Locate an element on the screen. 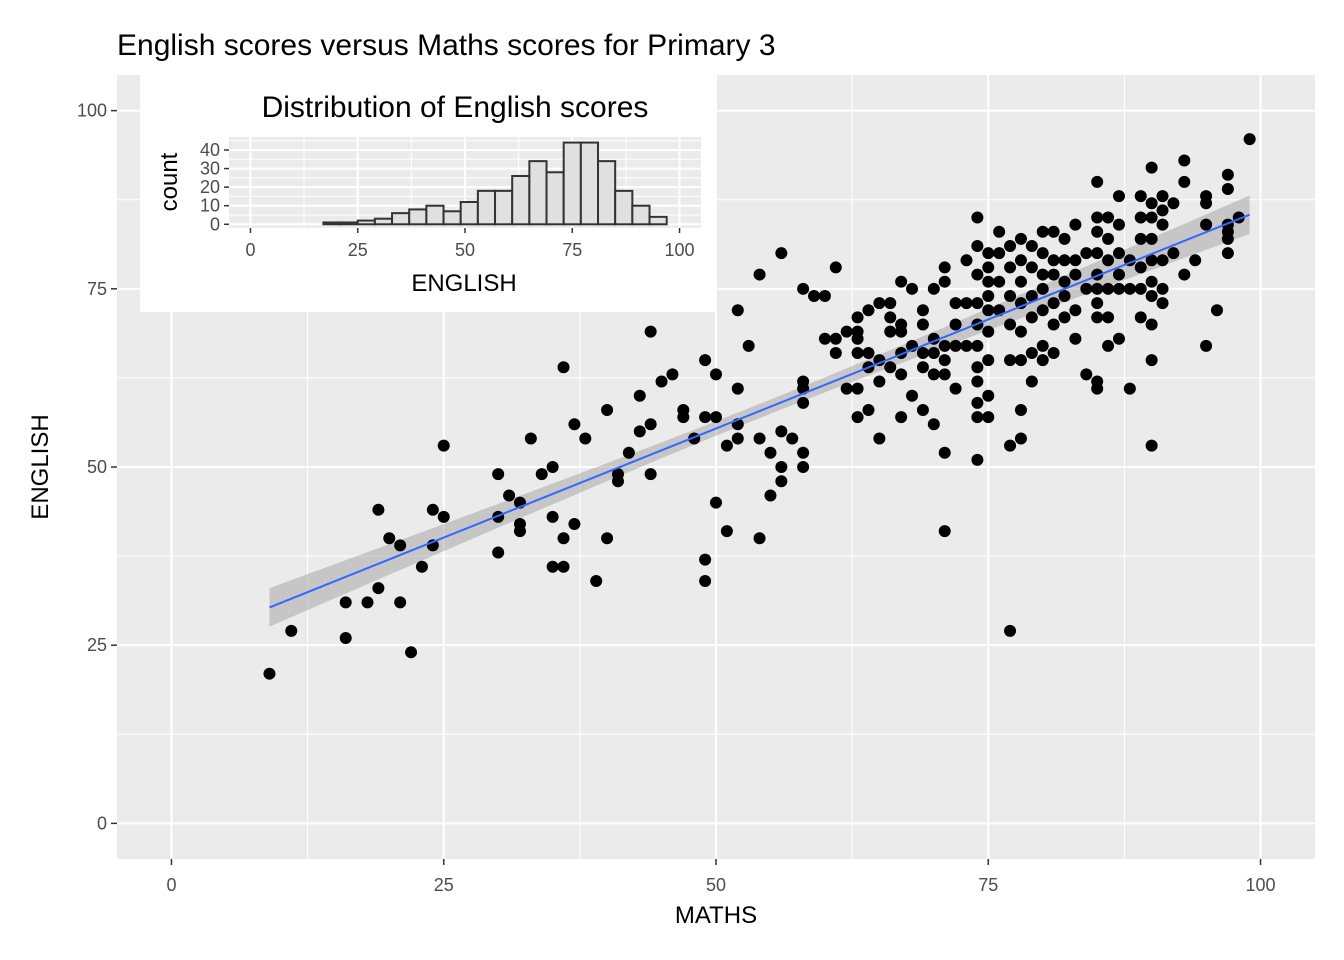 The image size is (1344, 960). x-axis-title: MATHS is located at coordinates (716, 915).